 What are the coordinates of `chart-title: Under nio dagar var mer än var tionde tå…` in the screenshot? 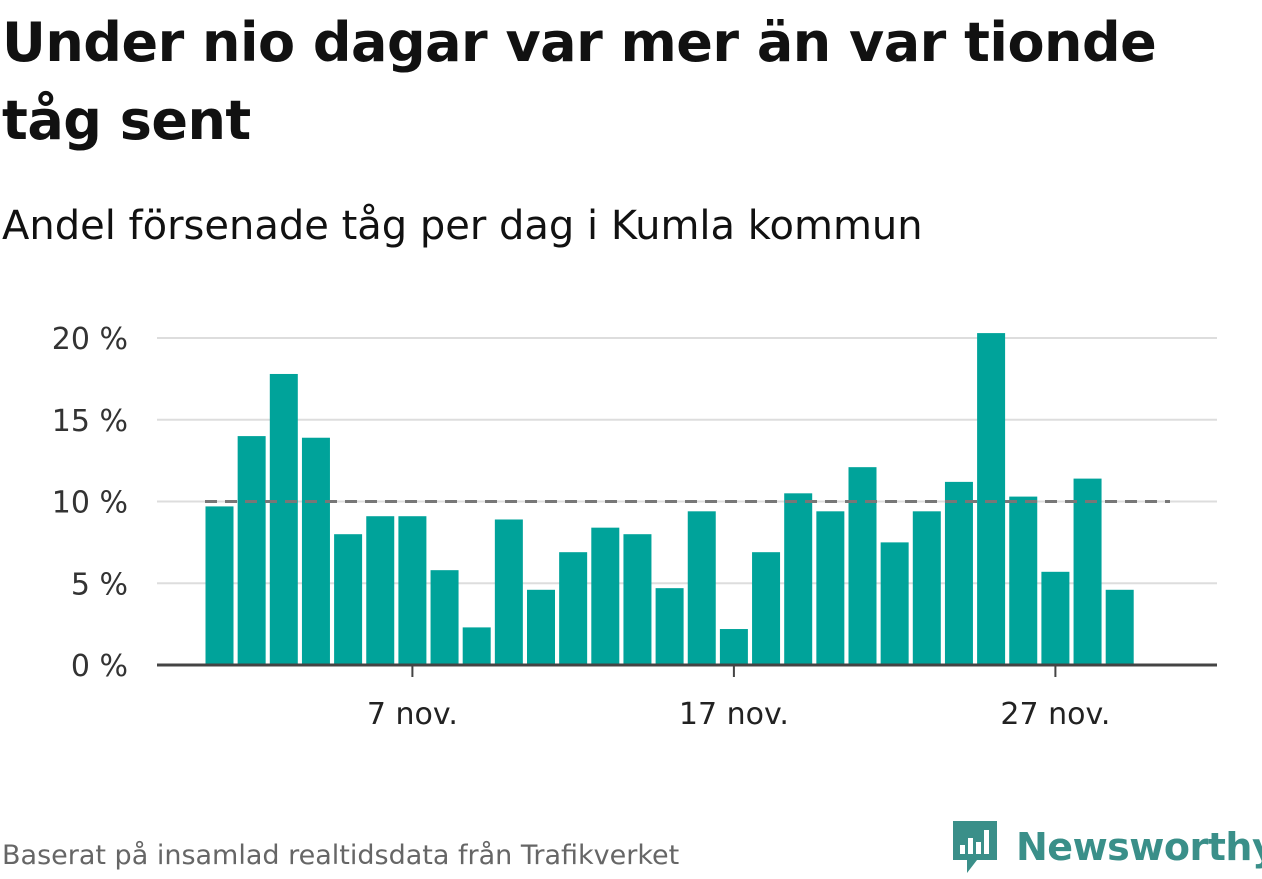 It's located at (579, 81).